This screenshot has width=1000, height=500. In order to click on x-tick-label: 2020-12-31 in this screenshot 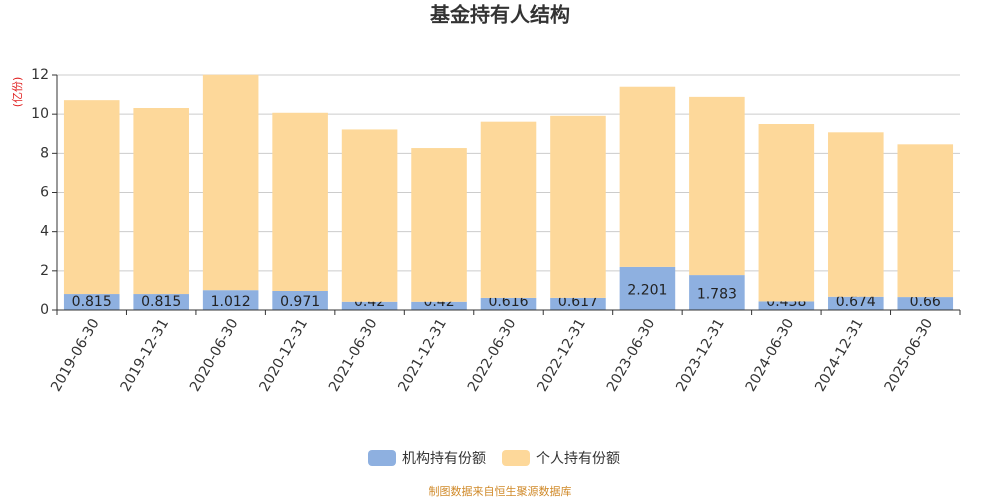, I will do `click(283, 355)`.